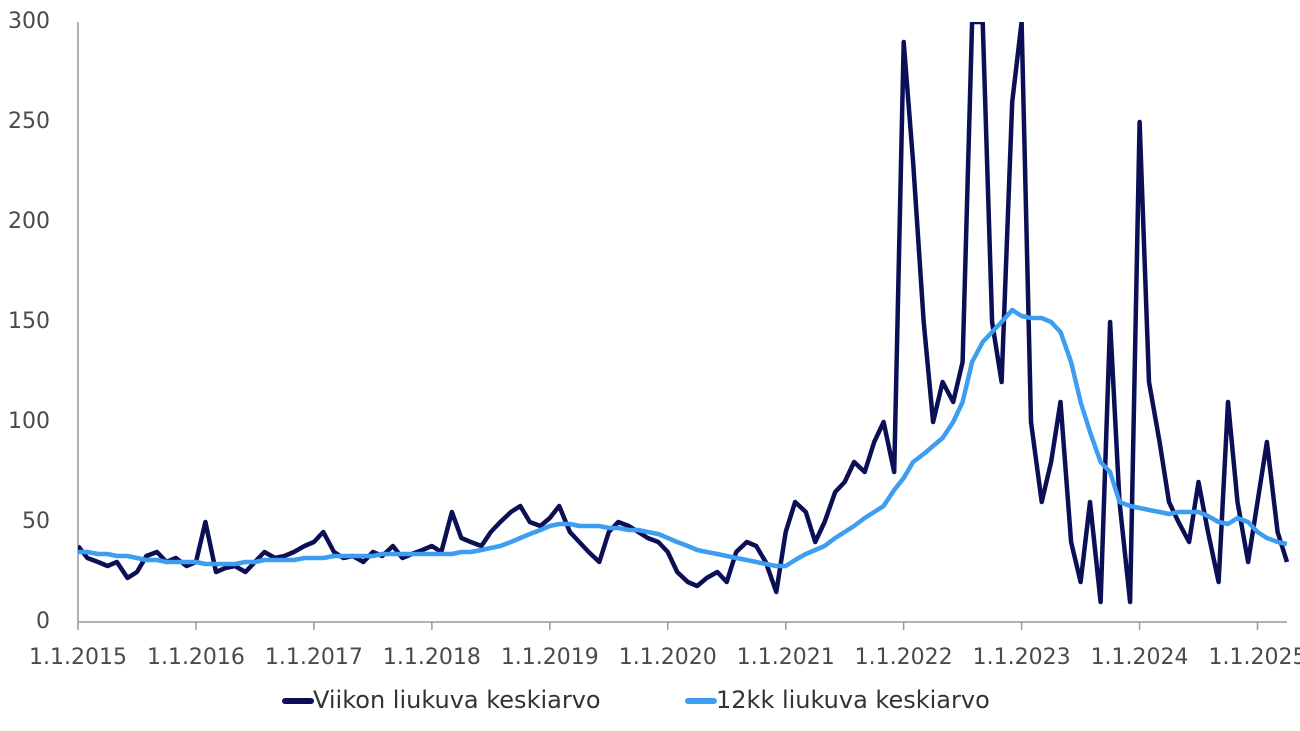  I want to click on x-tick-label: 1.1.2022, so click(904, 657).